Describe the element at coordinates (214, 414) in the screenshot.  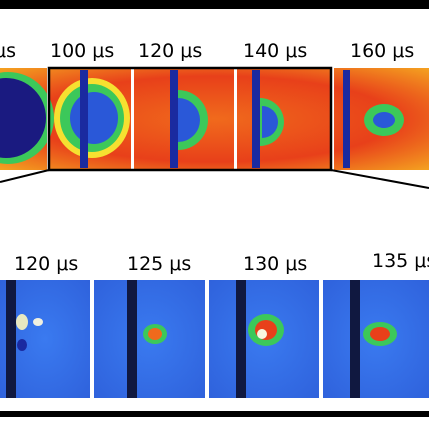
I see `bottom-border` at that location.